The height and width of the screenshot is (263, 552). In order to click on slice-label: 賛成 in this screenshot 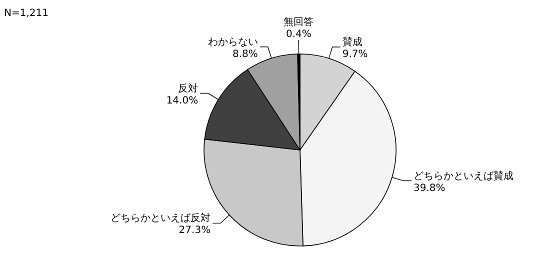, I will do `click(352, 42)`.